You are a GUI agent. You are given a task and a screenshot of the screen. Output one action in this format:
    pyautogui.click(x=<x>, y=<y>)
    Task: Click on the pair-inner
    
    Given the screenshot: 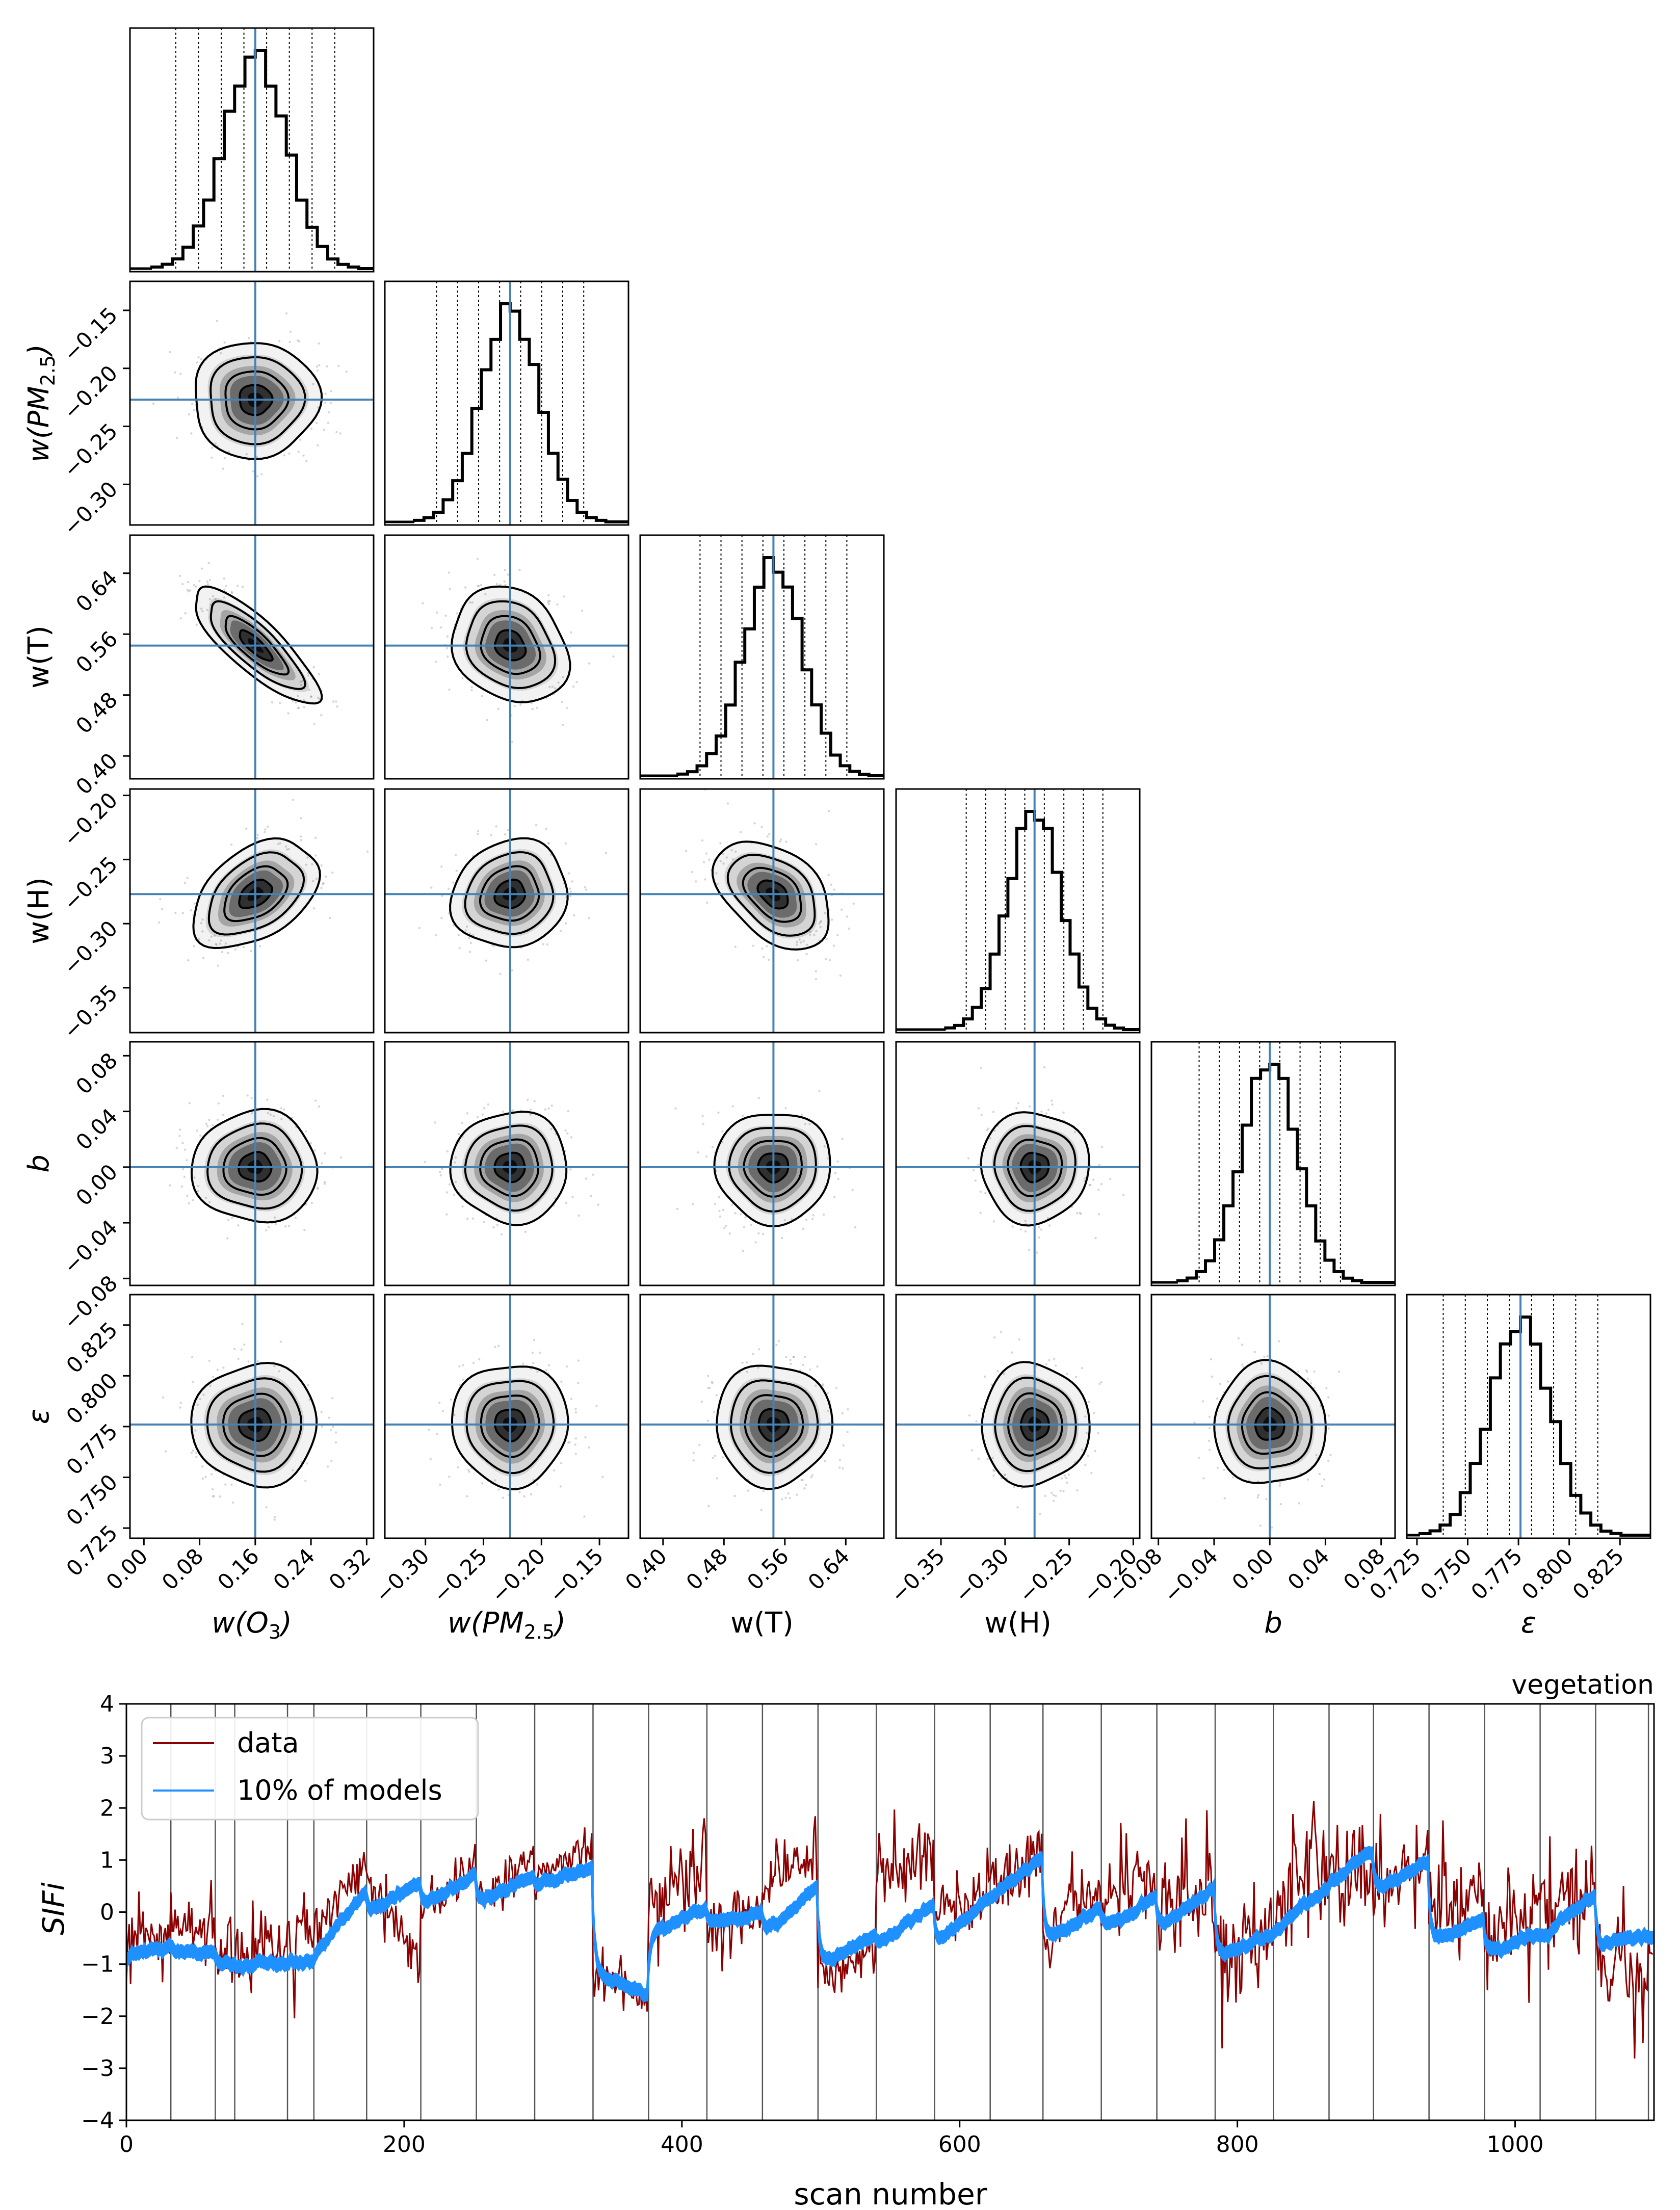 What is the action you would take?
    pyautogui.click(x=252, y=403)
    